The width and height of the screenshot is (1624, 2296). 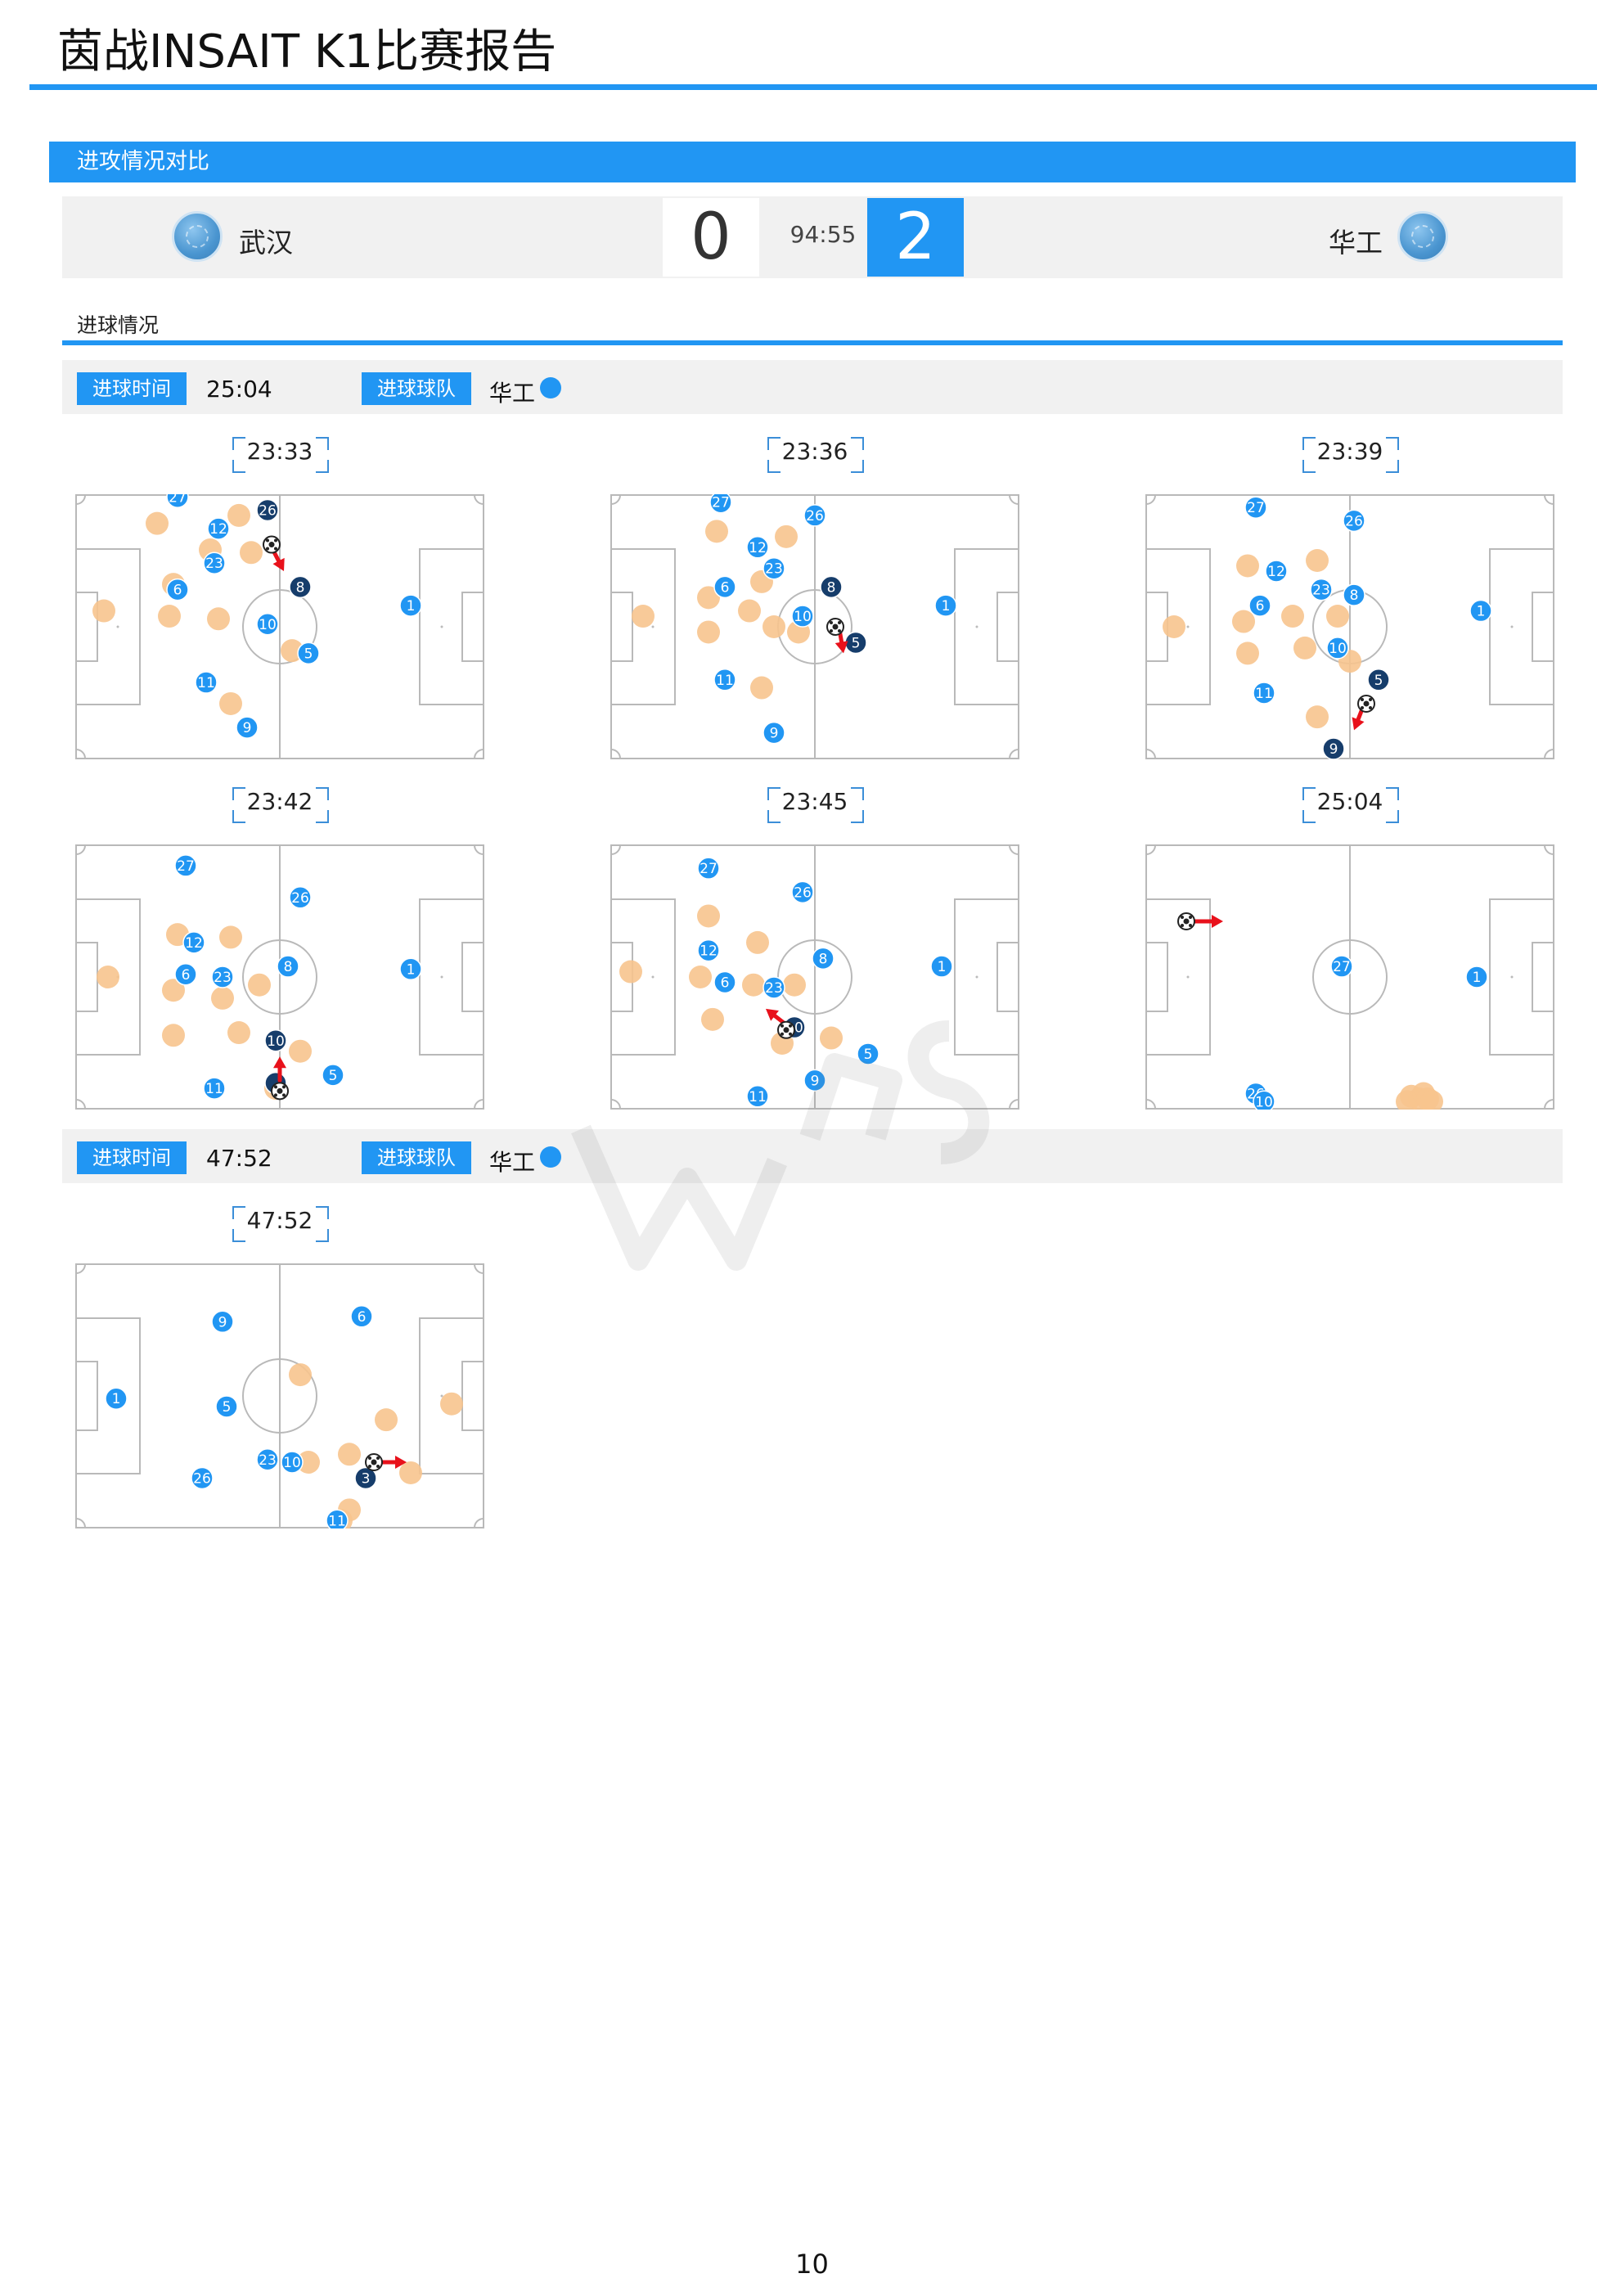 What do you see at coordinates (708, 868) in the screenshot?
I see `attacker-marker-0-4-0: 27` at bounding box center [708, 868].